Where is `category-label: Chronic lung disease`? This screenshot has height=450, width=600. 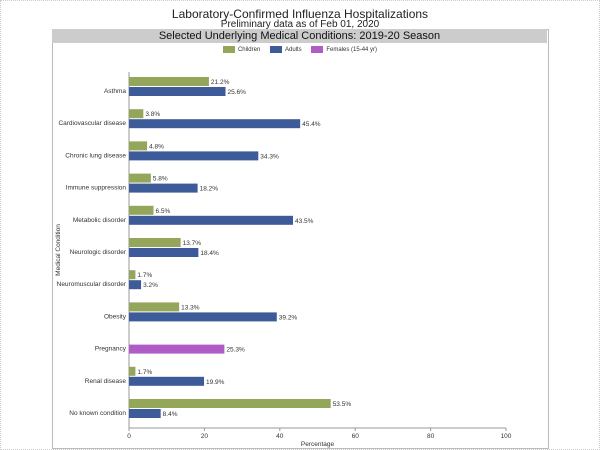 category-label: Chronic lung disease is located at coordinates (95, 155).